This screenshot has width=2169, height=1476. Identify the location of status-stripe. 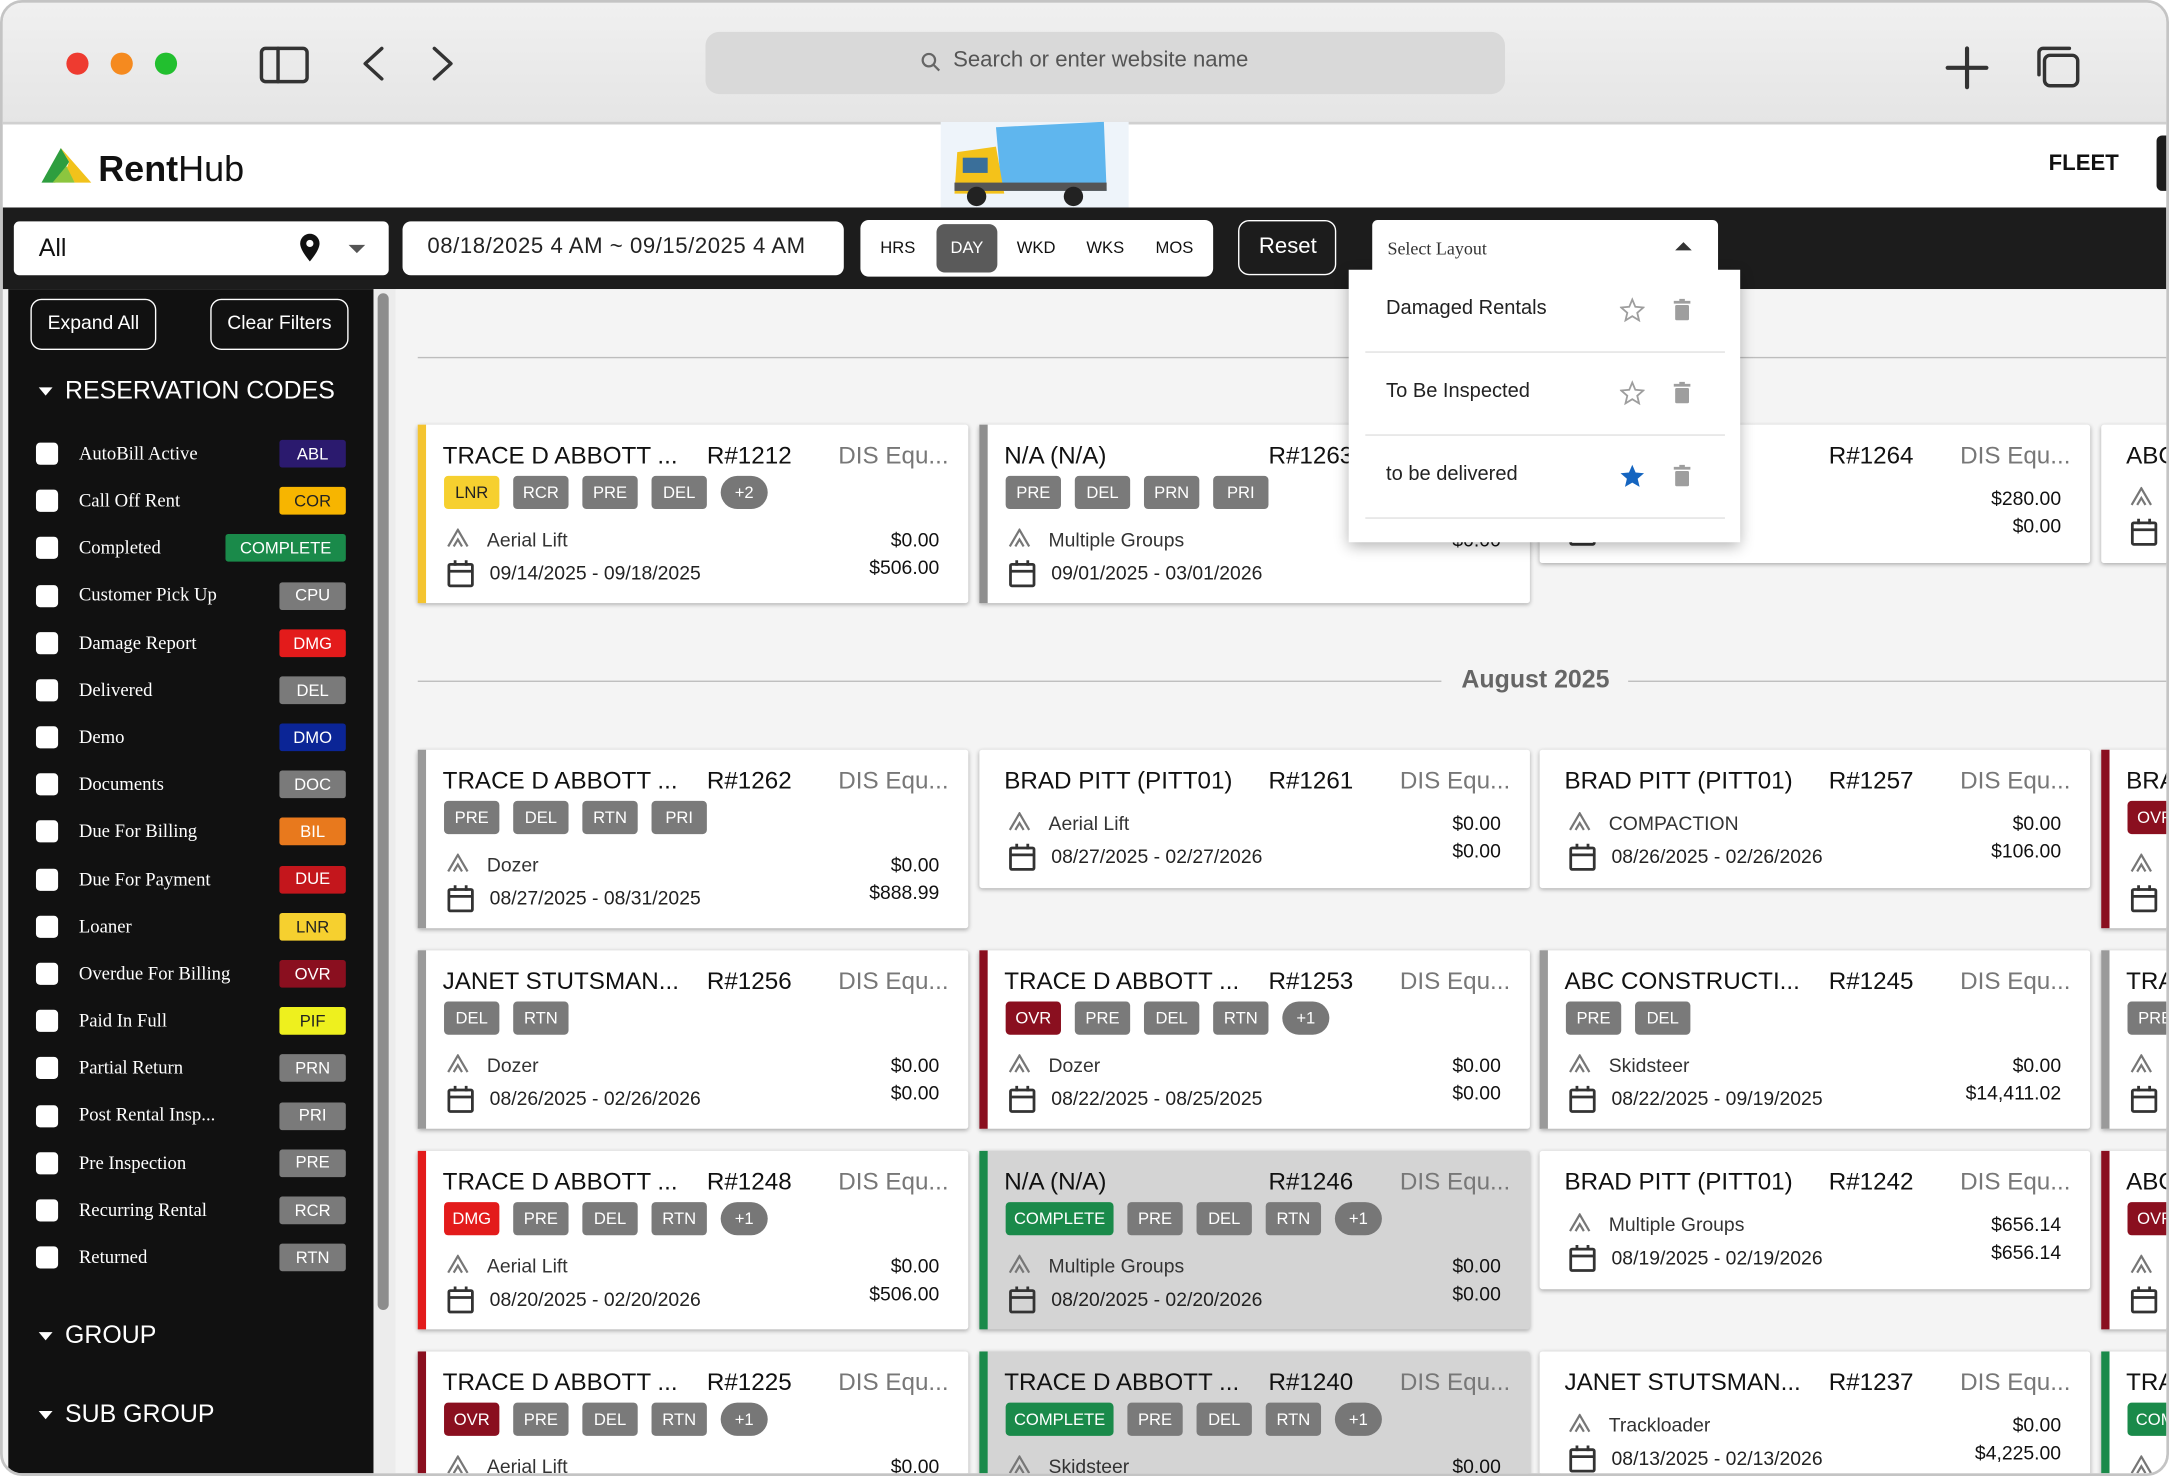
(983, 514).